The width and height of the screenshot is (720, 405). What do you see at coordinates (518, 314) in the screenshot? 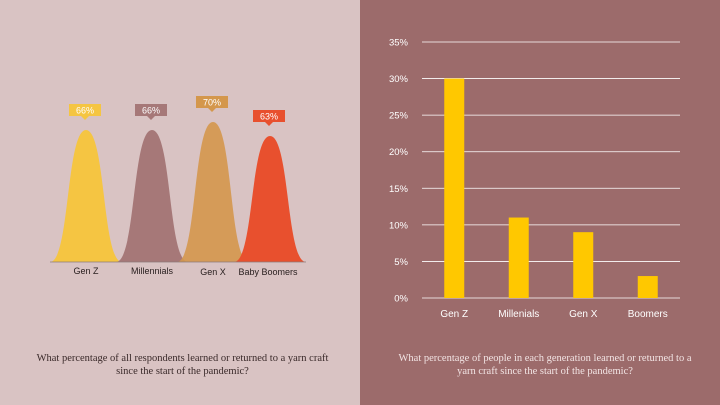
I see `x-tick-label: Millenials` at bounding box center [518, 314].